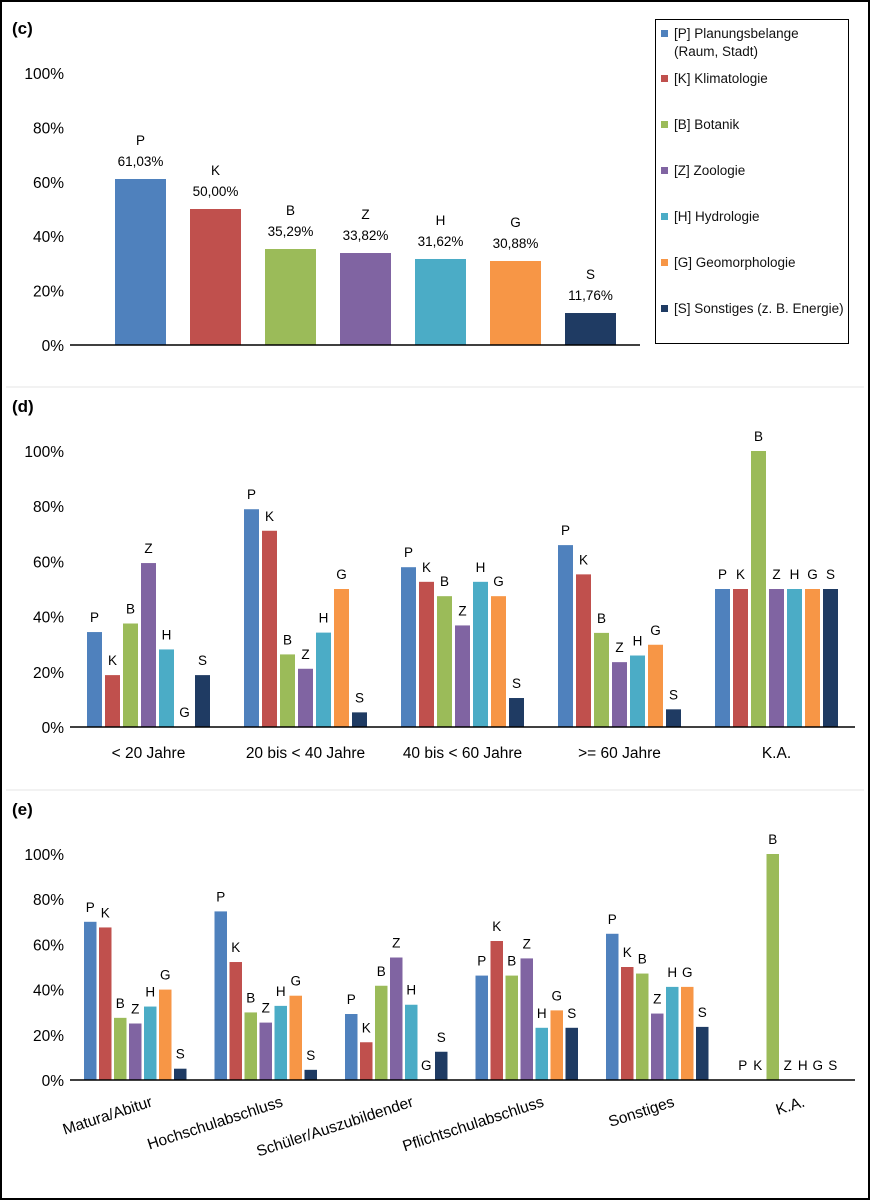 The height and width of the screenshot is (1200, 870). Describe the element at coordinates (48, 673) in the screenshot. I see `y-tick-label: 20%` at that location.